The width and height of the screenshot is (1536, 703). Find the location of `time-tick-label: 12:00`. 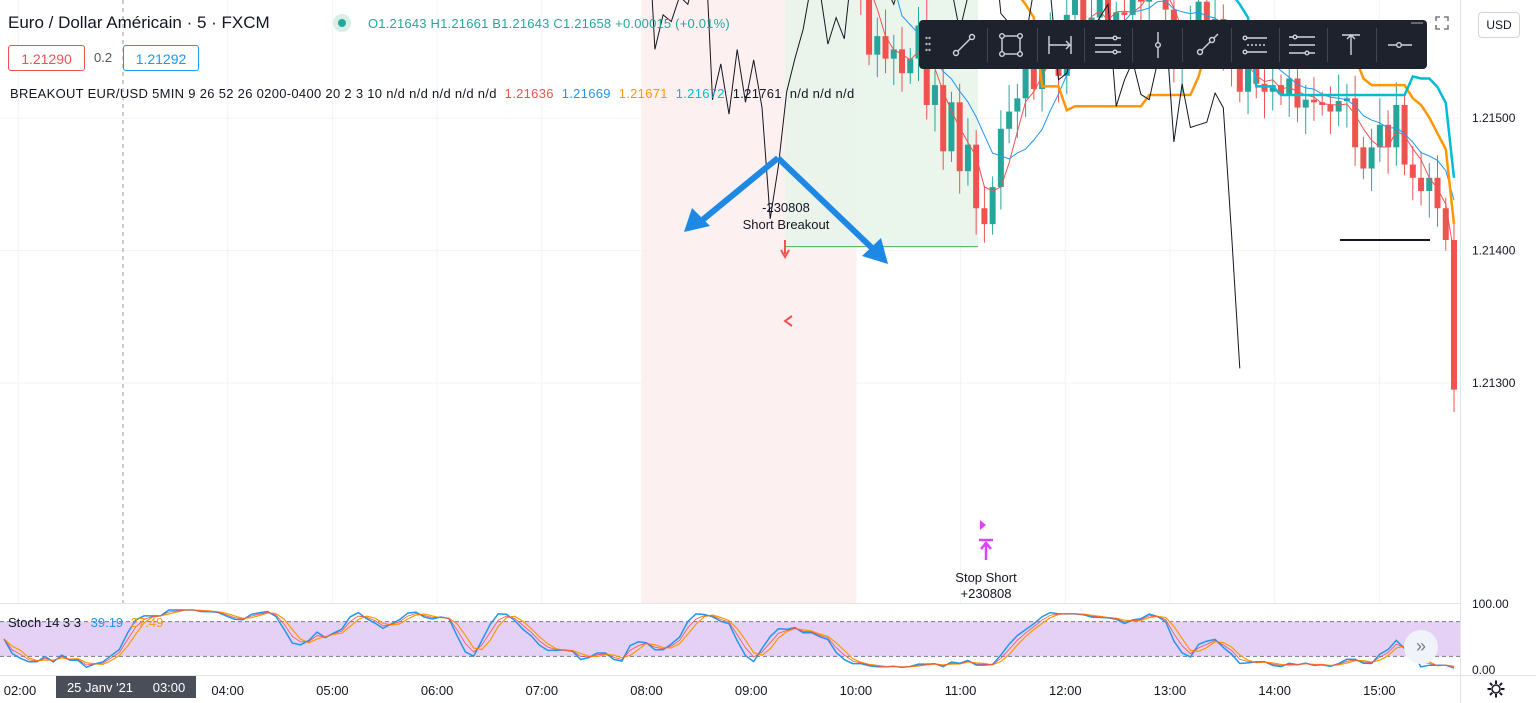

time-tick-label: 12:00 is located at coordinates (1065, 690).